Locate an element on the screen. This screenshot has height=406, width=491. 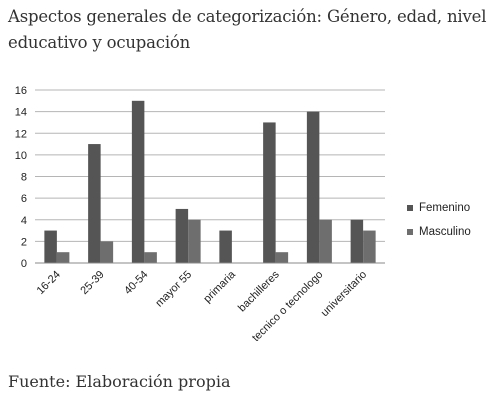
y-axis-ticks: 0 2 4 6 8 10 12 14 16 is located at coordinates (21, 177).